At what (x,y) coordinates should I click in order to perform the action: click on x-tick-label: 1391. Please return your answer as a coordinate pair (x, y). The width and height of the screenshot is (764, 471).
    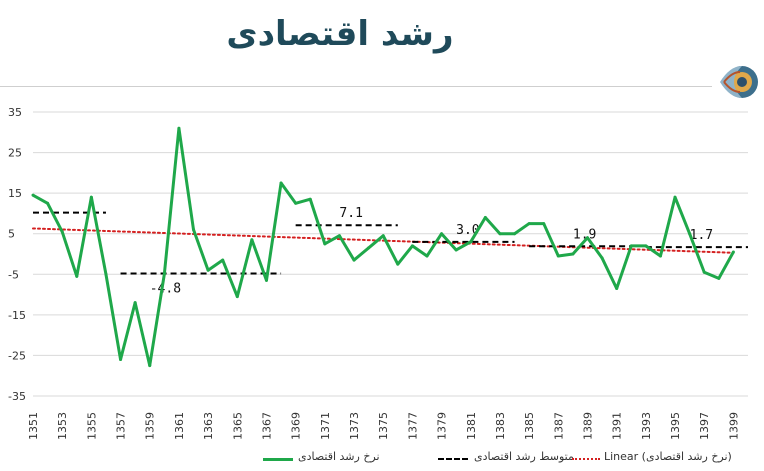
    Looking at the image, I should click on (617, 426).